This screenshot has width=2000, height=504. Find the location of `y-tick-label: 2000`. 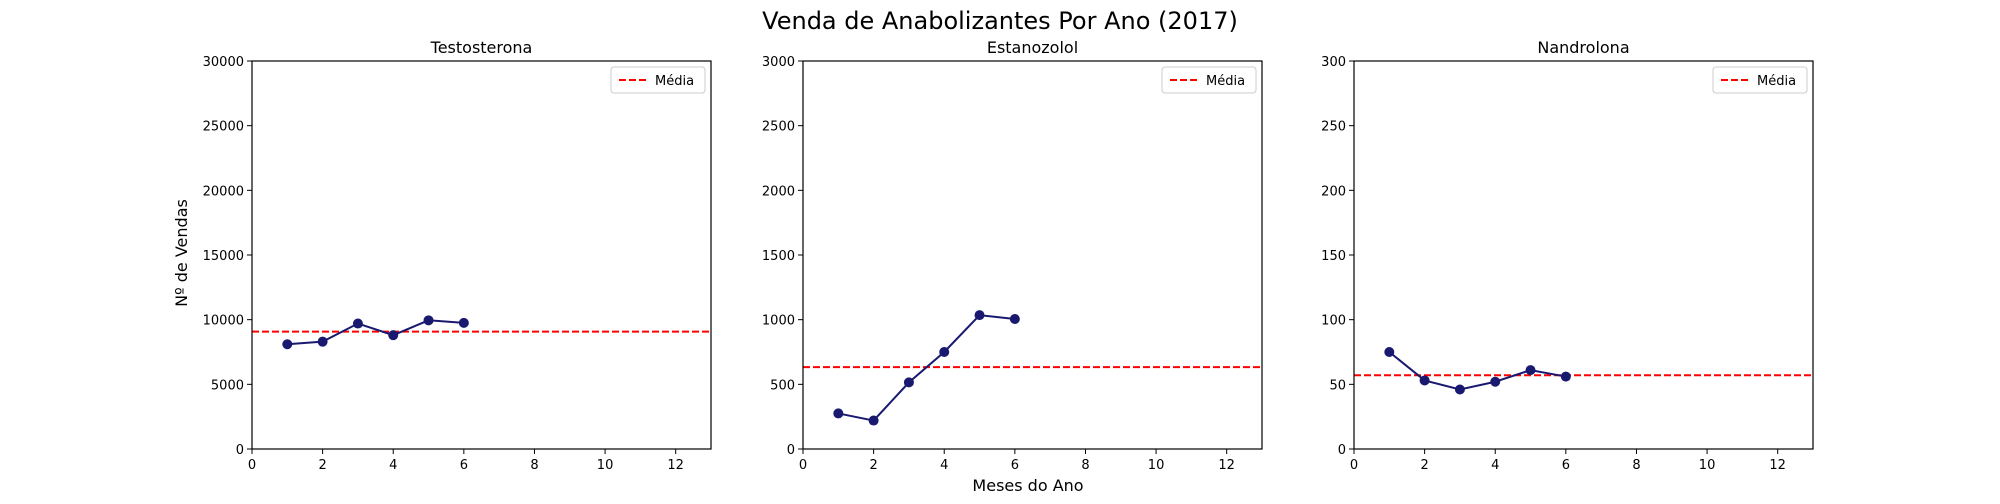

y-tick-label: 2000 is located at coordinates (778, 191).